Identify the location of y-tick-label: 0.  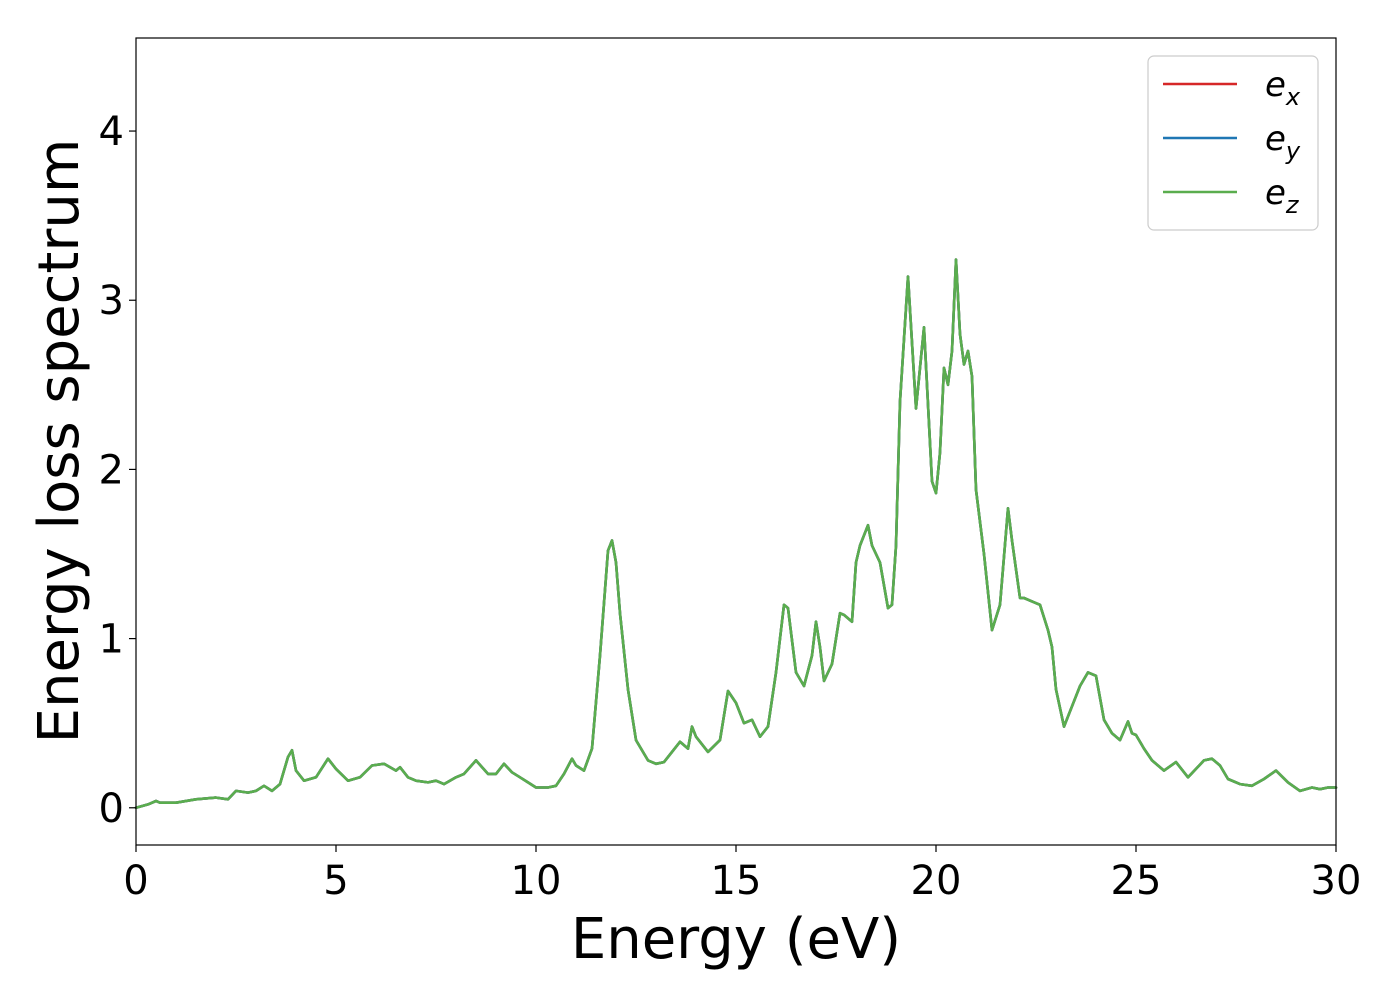
(111, 809).